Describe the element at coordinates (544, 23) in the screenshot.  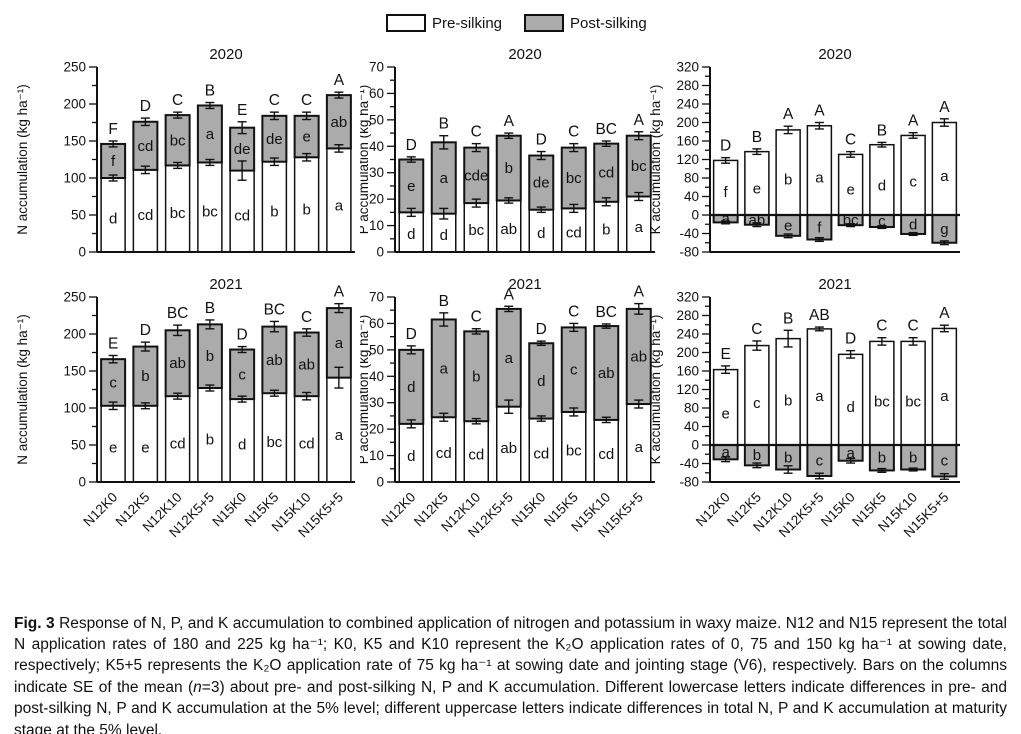
I see `post-silking-swatch` at that location.